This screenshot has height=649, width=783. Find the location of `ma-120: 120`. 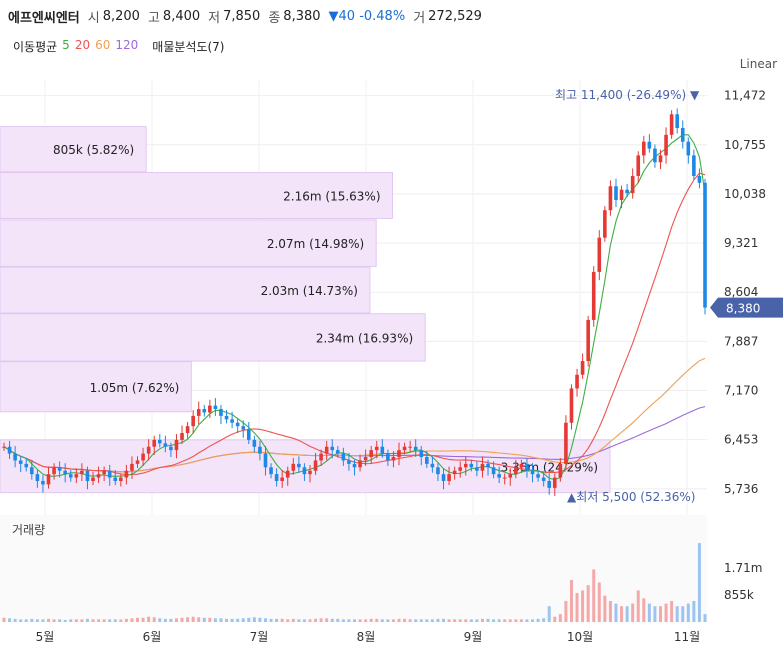

ma-120: 120 is located at coordinates (127, 45).